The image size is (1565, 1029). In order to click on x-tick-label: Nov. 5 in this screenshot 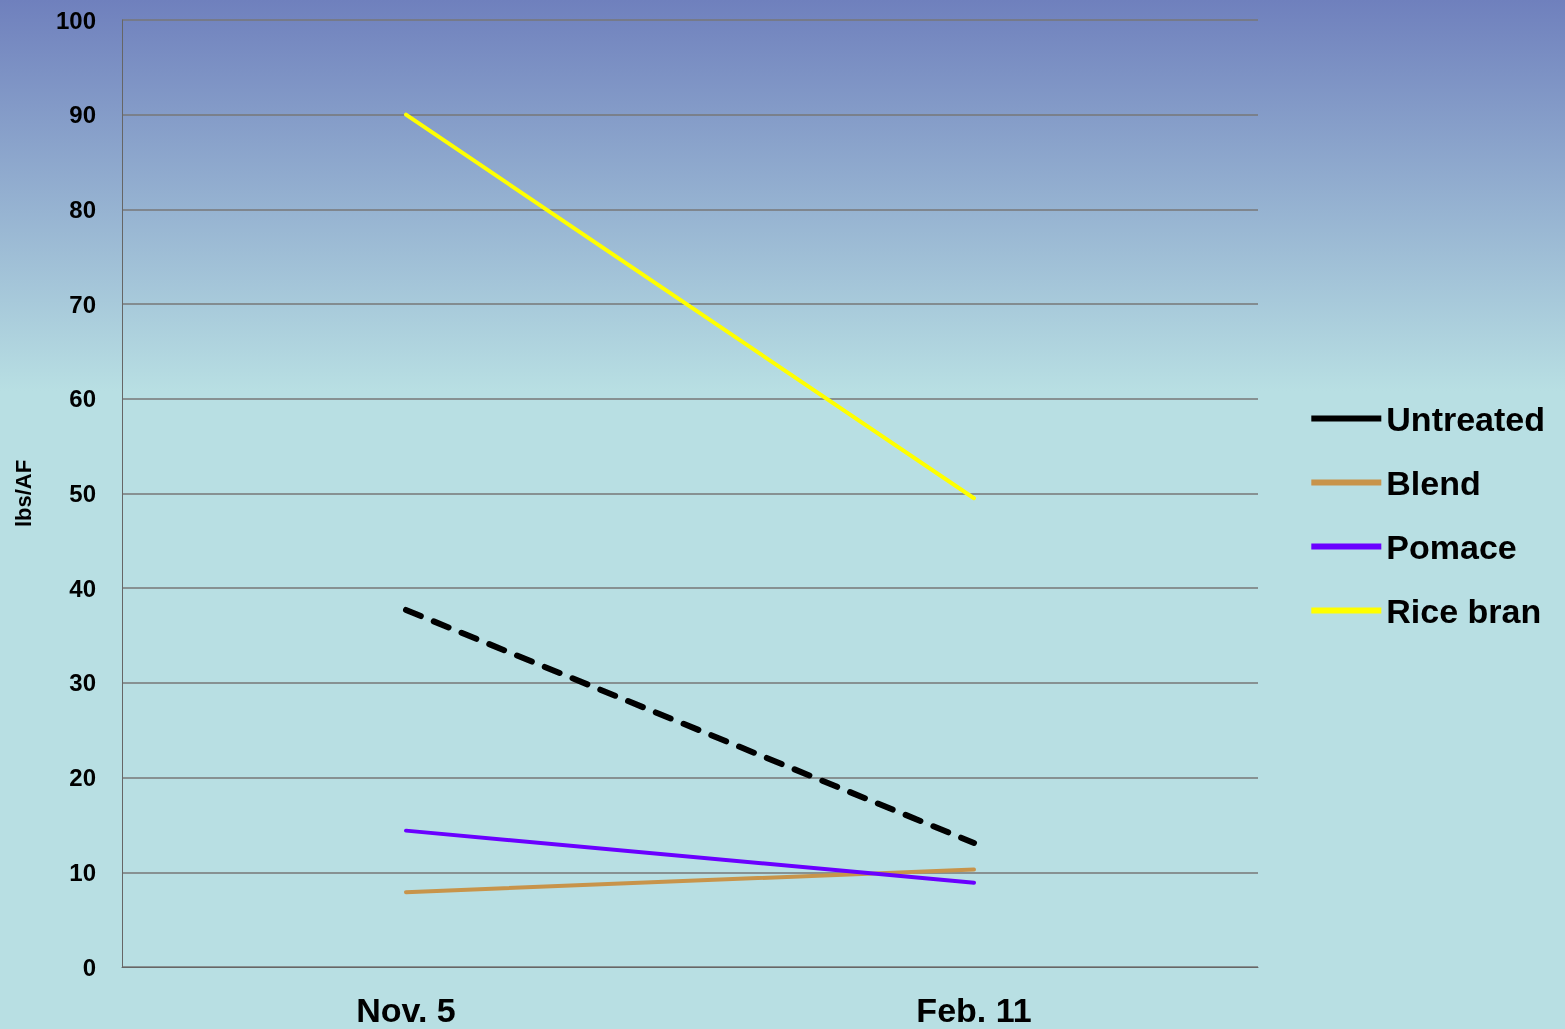, I will do `click(406, 1010)`.